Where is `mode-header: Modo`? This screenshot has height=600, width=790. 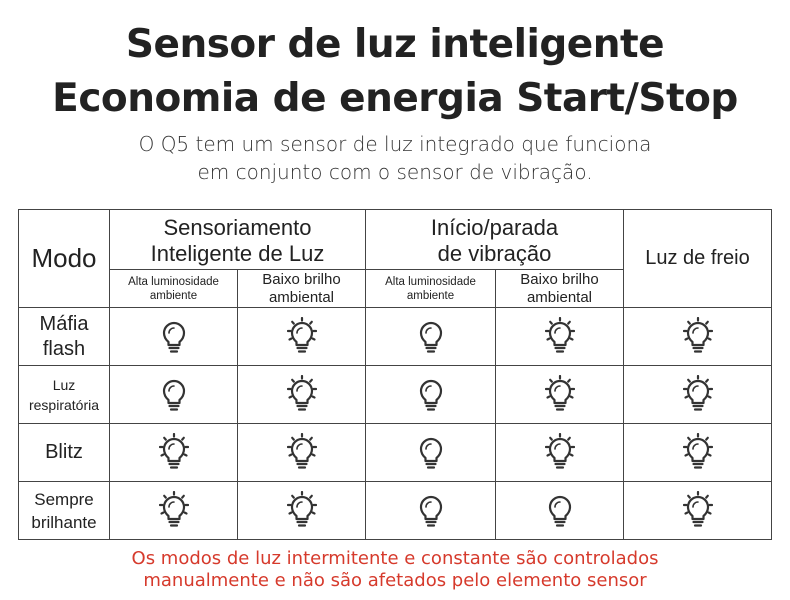 mode-header: Modo is located at coordinates (64, 259).